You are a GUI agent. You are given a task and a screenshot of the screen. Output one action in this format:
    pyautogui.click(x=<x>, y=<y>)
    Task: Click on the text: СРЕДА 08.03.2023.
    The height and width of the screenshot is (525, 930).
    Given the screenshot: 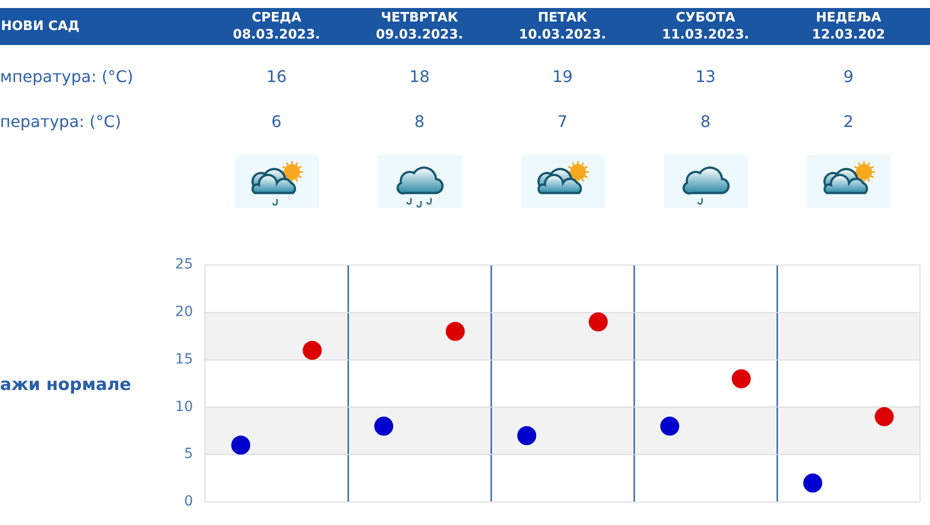 What is the action you would take?
    pyautogui.click(x=276, y=26)
    